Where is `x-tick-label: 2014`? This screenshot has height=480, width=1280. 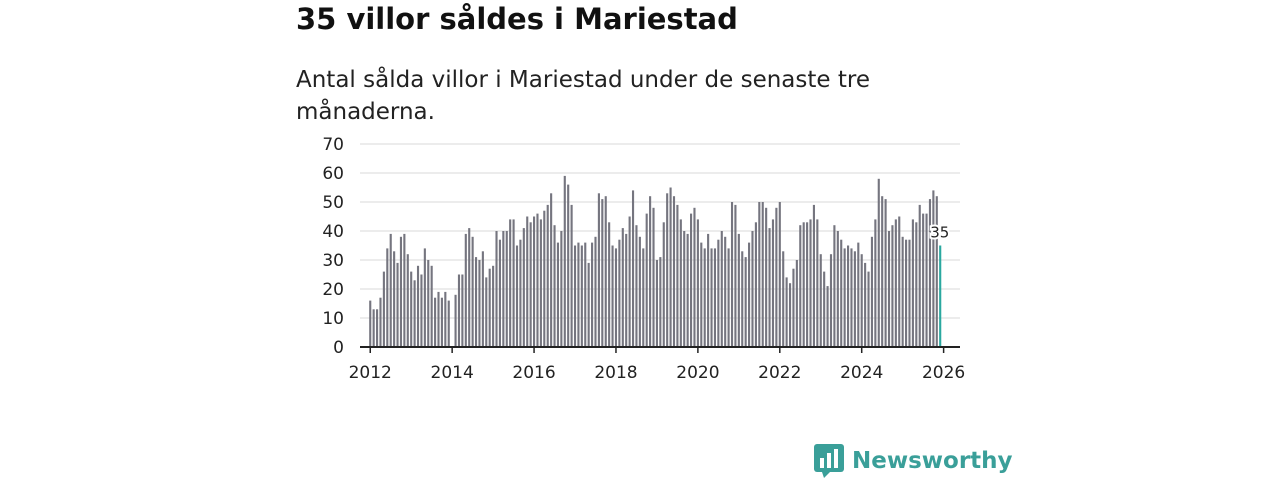 x-tick-label: 2014 is located at coordinates (452, 373).